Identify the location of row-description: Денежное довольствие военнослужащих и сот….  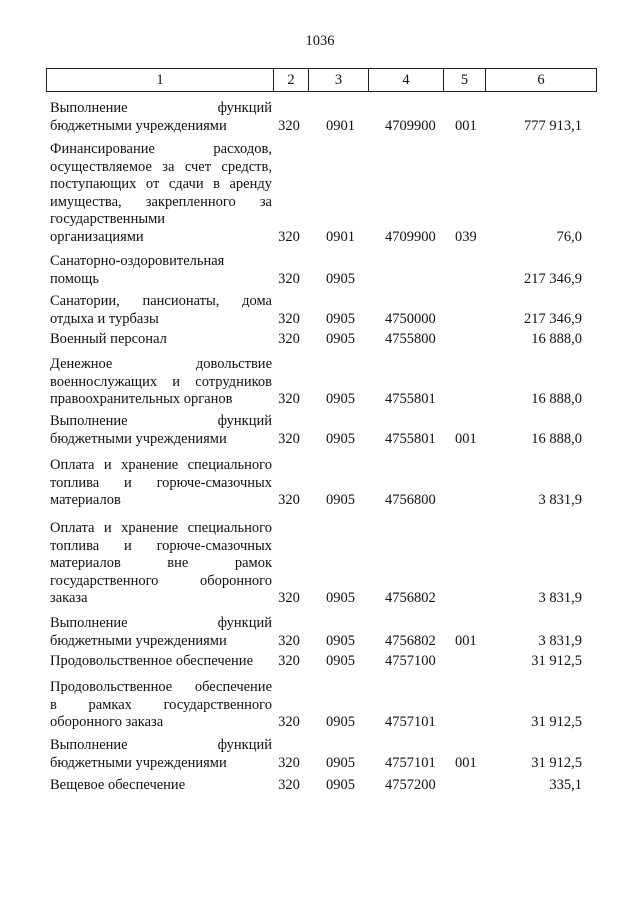
(161, 382).